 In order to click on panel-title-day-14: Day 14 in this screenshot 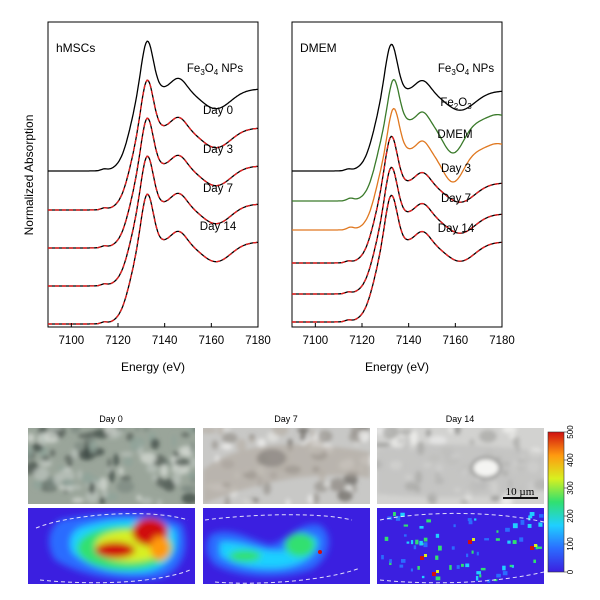, I will do `click(460, 419)`.